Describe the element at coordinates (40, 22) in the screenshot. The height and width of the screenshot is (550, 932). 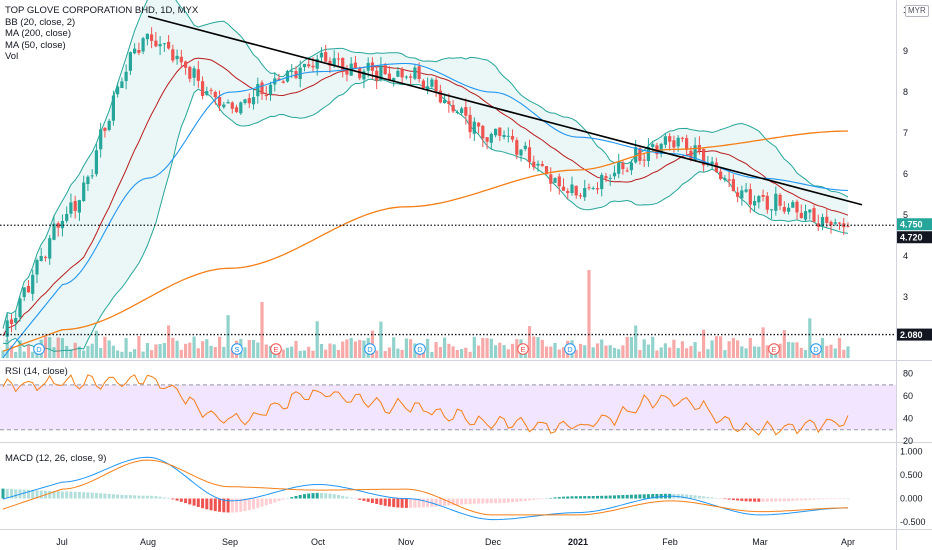
I see `legend-bb: BB (20, close, 2)` at that location.